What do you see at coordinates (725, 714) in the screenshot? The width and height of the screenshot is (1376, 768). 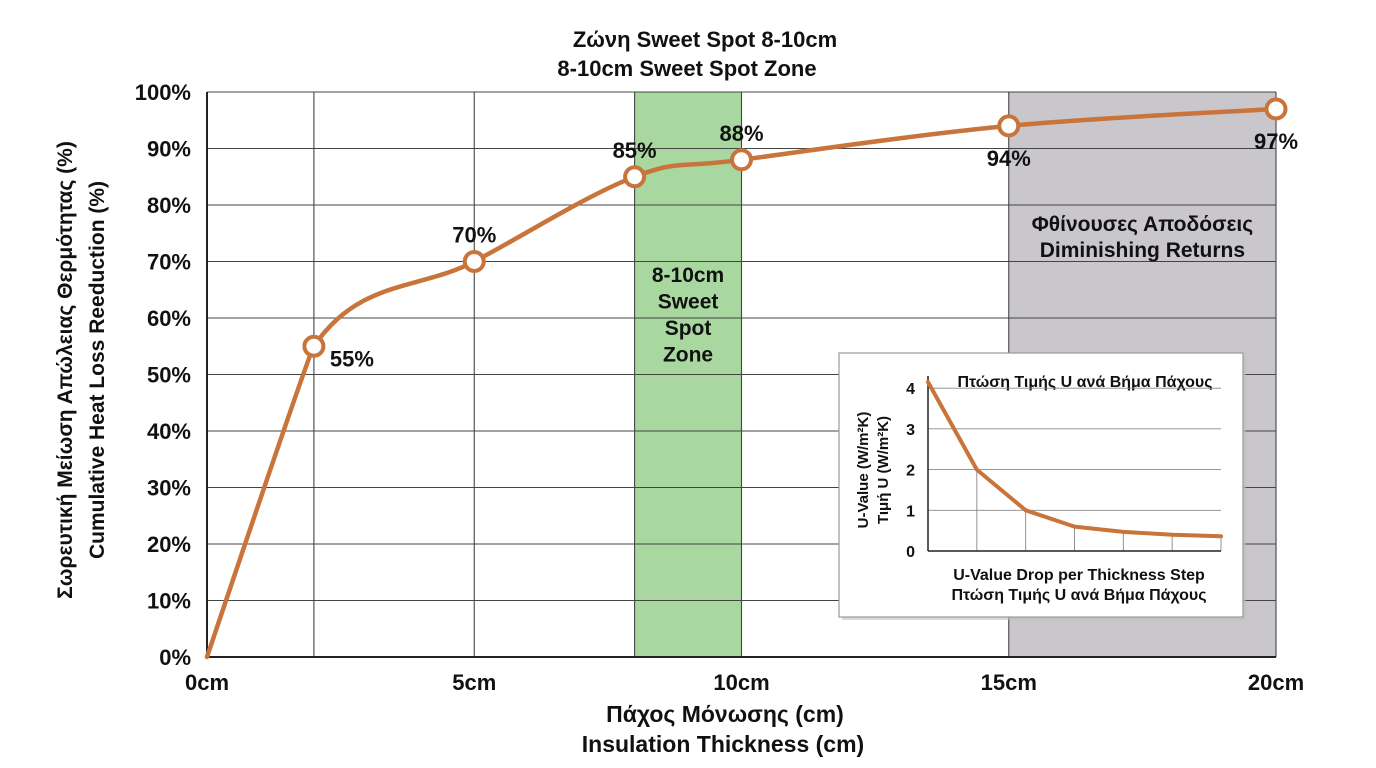 I see `x-axis-label-greek: Πάχος Μόνωσης (cm)` at bounding box center [725, 714].